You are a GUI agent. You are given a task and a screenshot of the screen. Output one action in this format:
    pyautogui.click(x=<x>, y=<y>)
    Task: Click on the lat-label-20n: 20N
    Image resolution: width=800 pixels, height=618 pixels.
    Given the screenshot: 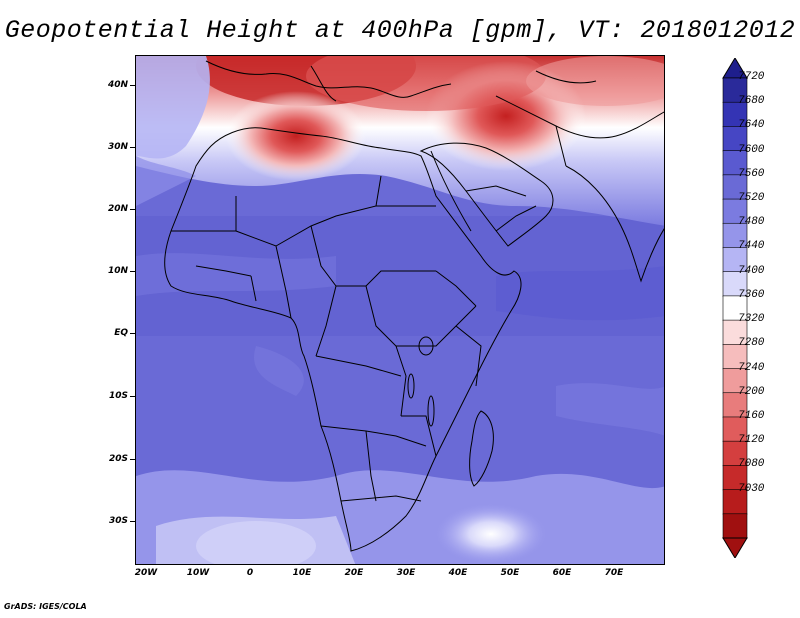 What is the action you would take?
    pyautogui.click(x=117, y=209)
    